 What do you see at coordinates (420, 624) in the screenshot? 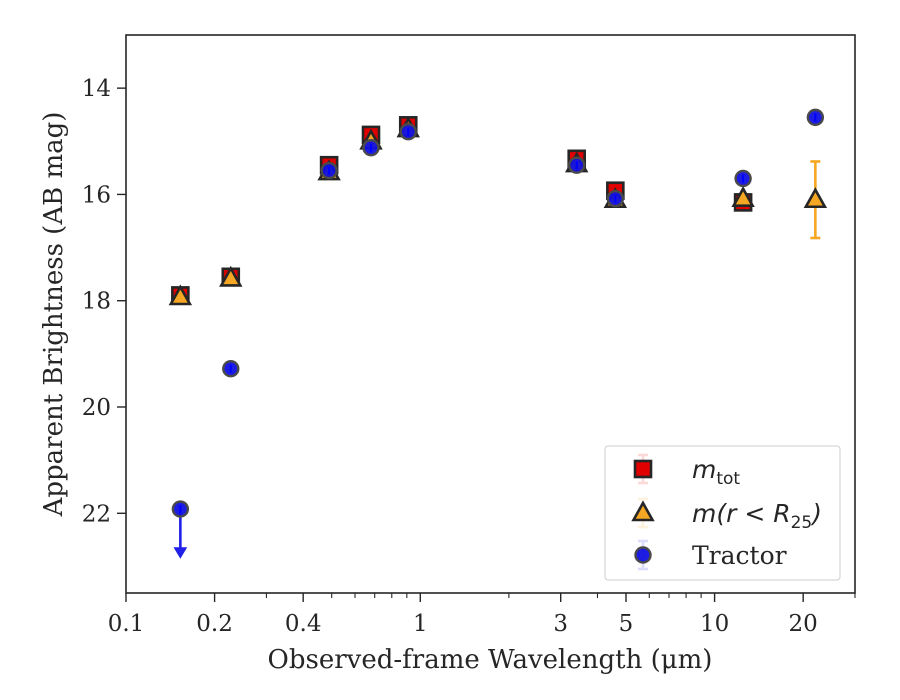
I see `x-tick-label: 1` at bounding box center [420, 624].